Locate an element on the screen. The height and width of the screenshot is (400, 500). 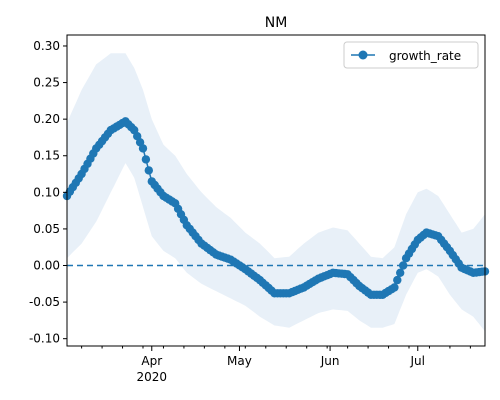
y-tick-label: 0.05 is located at coordinates (46, 229).